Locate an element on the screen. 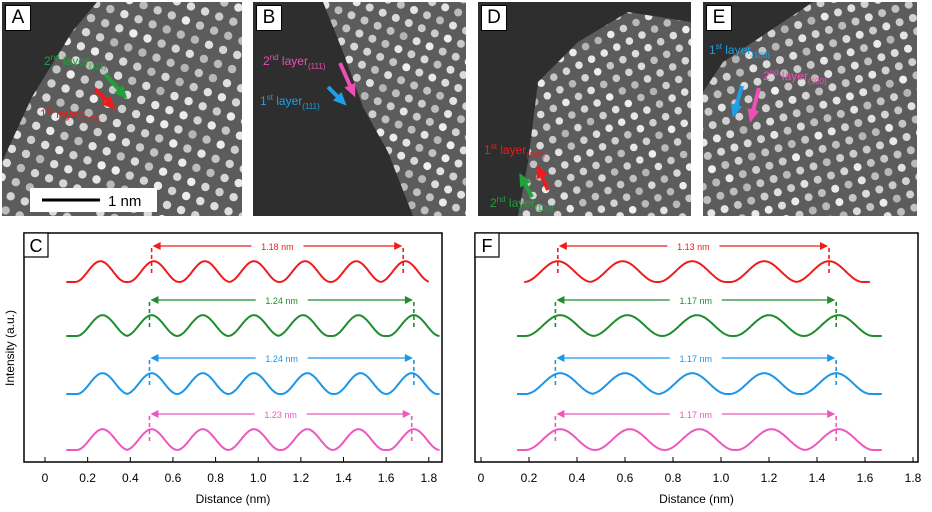 The image size is (932, 512). micrograph-a: 2nd layer(111) 1st layer(111) 1 nm A is located at coordinates (122, 109).